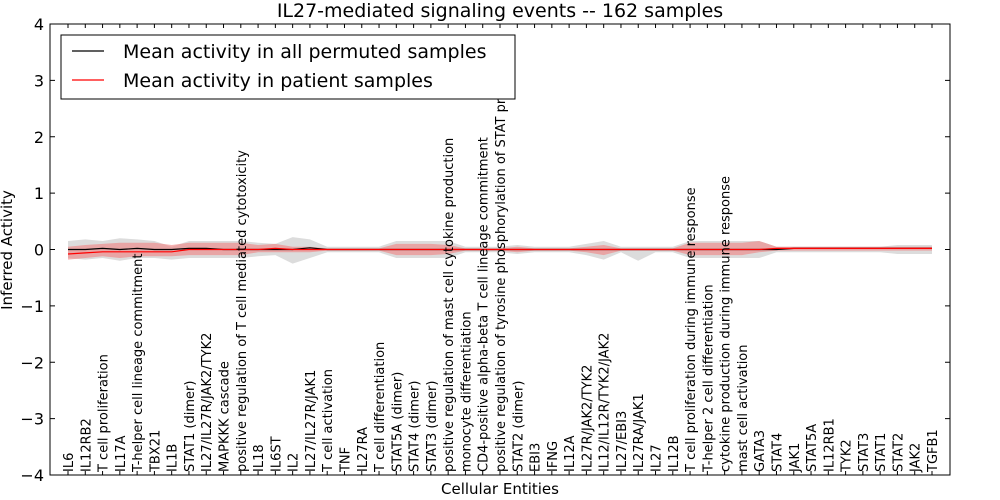 The image size is (1000, 500). I want to click on category-label: STAT5A (dimer), so click(397, 422).